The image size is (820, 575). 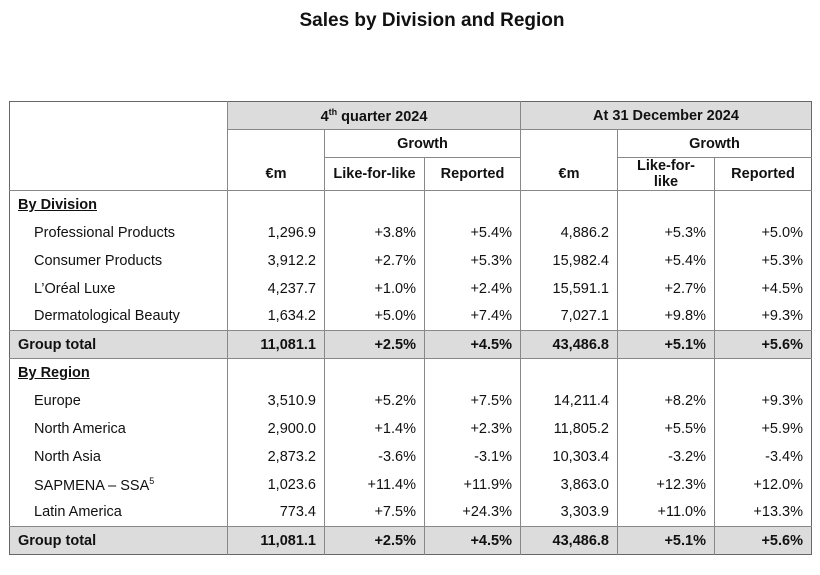 What do you see at coordinates (472, 174) in the screenshot?
I see `header-q4-reported: Reported` at bounding box center [472, 174].